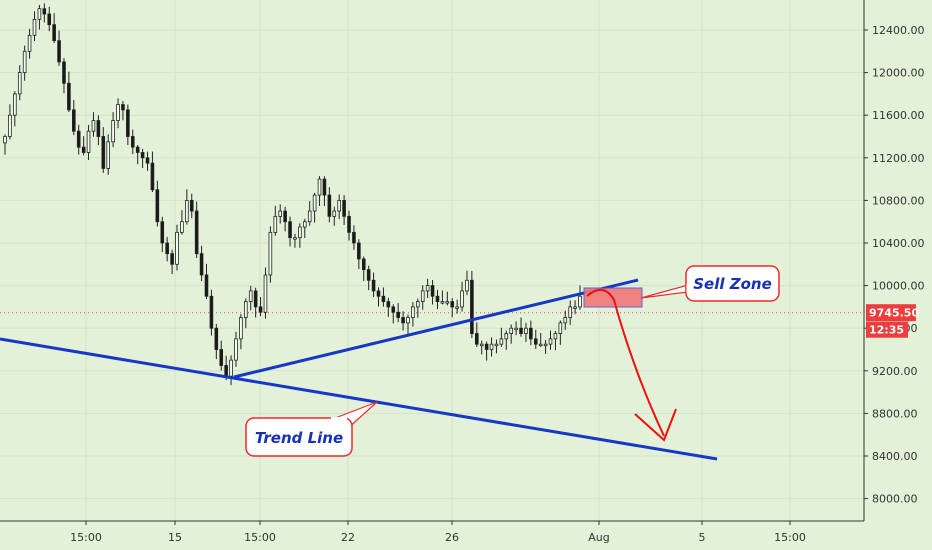  Describe the element at coordinates (655, 425) in the screenshot. I see `projection-arrowhead` at that location.